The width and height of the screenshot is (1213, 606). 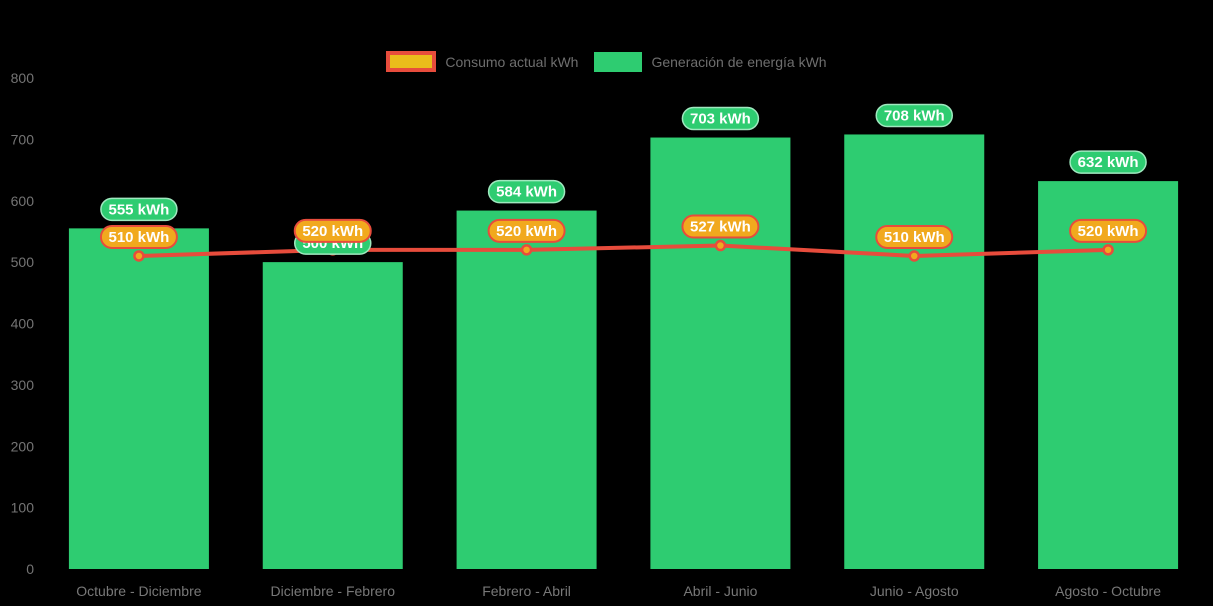 I want to click on line-value-pill: 527 kWh, so click(x=720, y=226).